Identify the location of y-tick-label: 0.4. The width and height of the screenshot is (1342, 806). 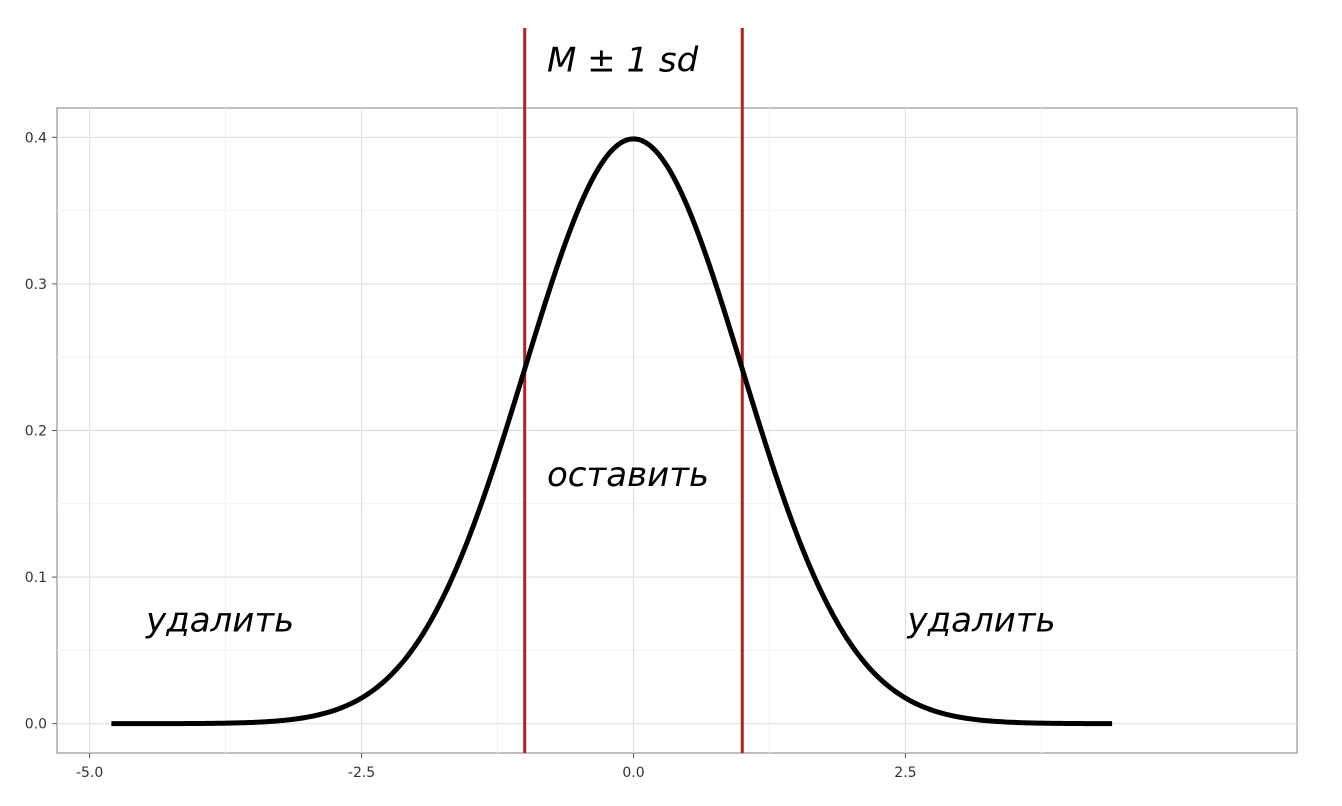
(36, 138).